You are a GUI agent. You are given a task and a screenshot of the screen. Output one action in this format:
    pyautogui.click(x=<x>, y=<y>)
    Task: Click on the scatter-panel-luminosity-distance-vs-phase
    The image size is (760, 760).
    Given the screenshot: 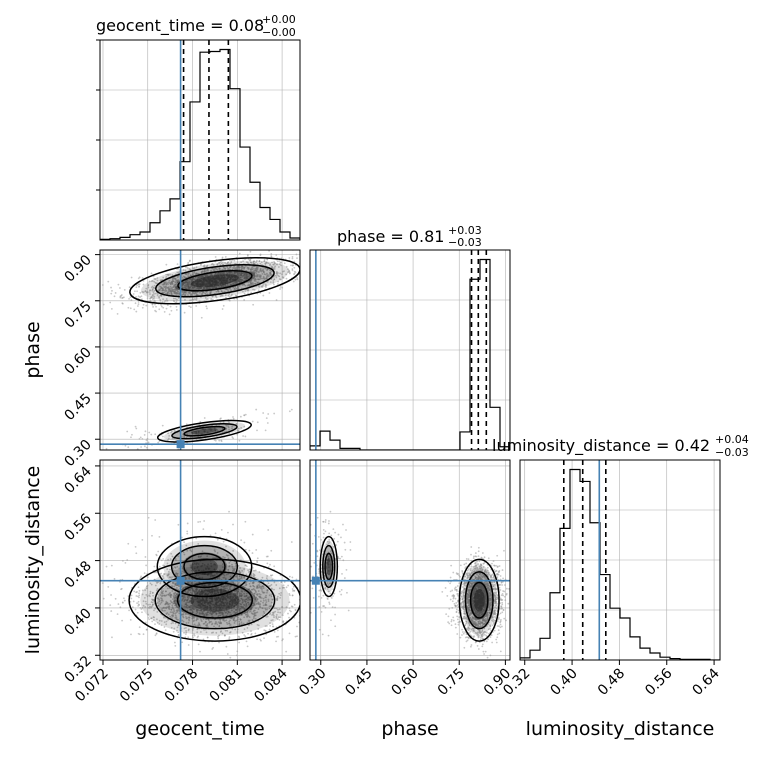 What is the action you would take?
    pyautogui.click(x=410, y=560)
    